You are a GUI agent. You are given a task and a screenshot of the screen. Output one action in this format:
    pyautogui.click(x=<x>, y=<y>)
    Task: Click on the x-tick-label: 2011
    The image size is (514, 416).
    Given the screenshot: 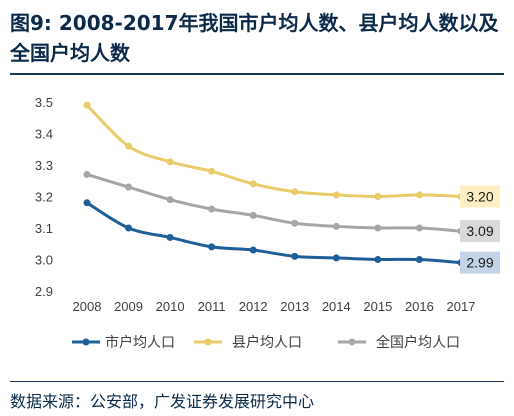 What is the action you would take?
    pyautogui.click(x=212, y=306)
    